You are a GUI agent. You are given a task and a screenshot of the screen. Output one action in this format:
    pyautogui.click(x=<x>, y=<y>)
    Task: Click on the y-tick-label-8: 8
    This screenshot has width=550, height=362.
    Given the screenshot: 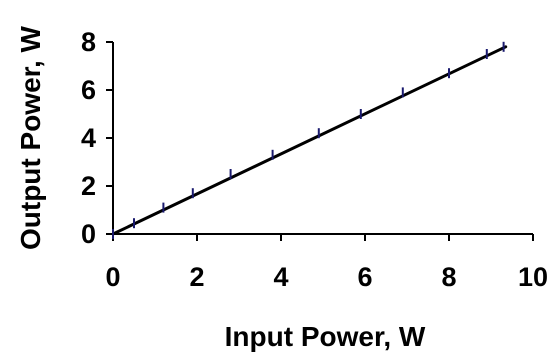 What is the action you would take?
    pyautogui.click(x=88, y=42)
    